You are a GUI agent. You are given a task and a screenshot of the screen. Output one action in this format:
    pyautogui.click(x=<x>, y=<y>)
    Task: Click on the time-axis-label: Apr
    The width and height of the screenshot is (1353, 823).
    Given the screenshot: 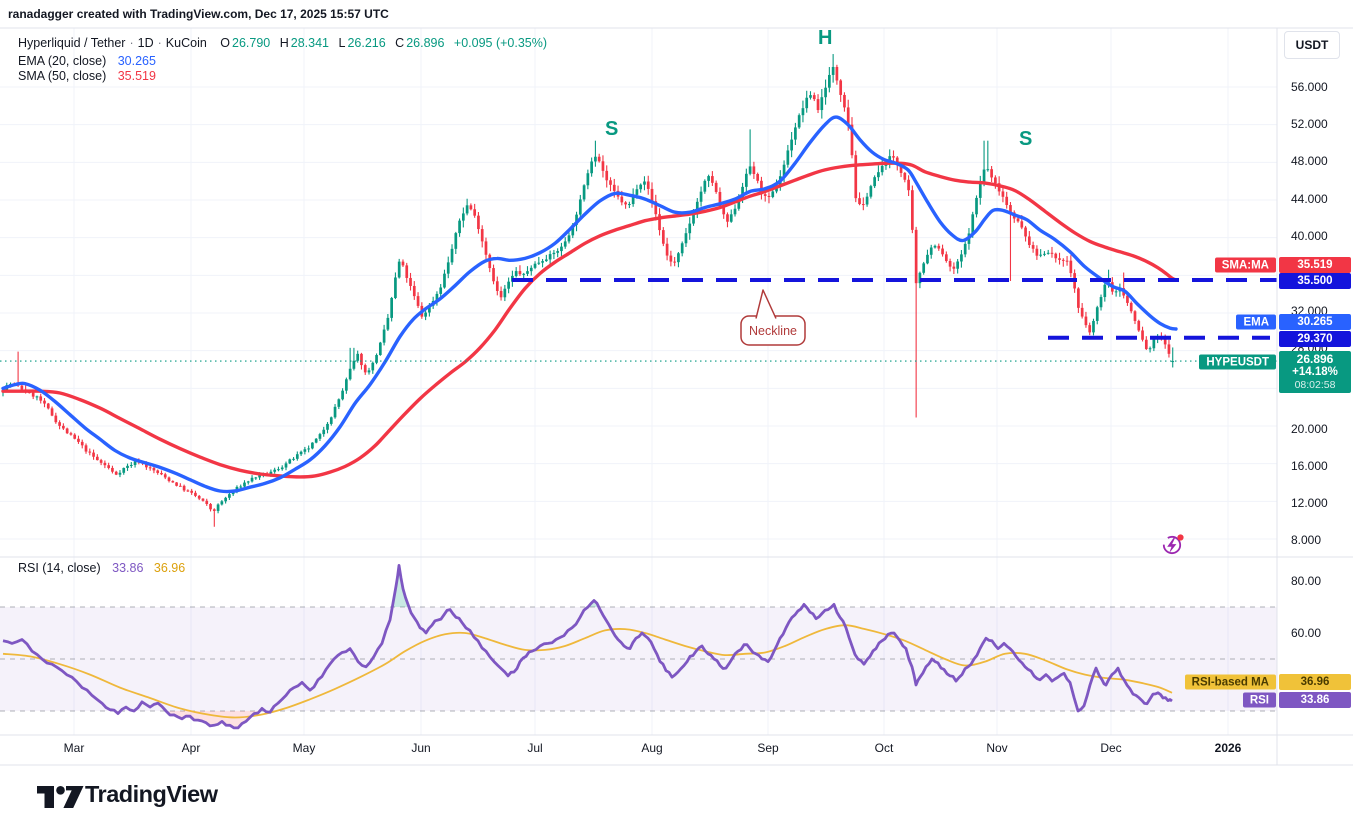 What is the action you would take?
    pyautogui.click(x=191, y=748)
    